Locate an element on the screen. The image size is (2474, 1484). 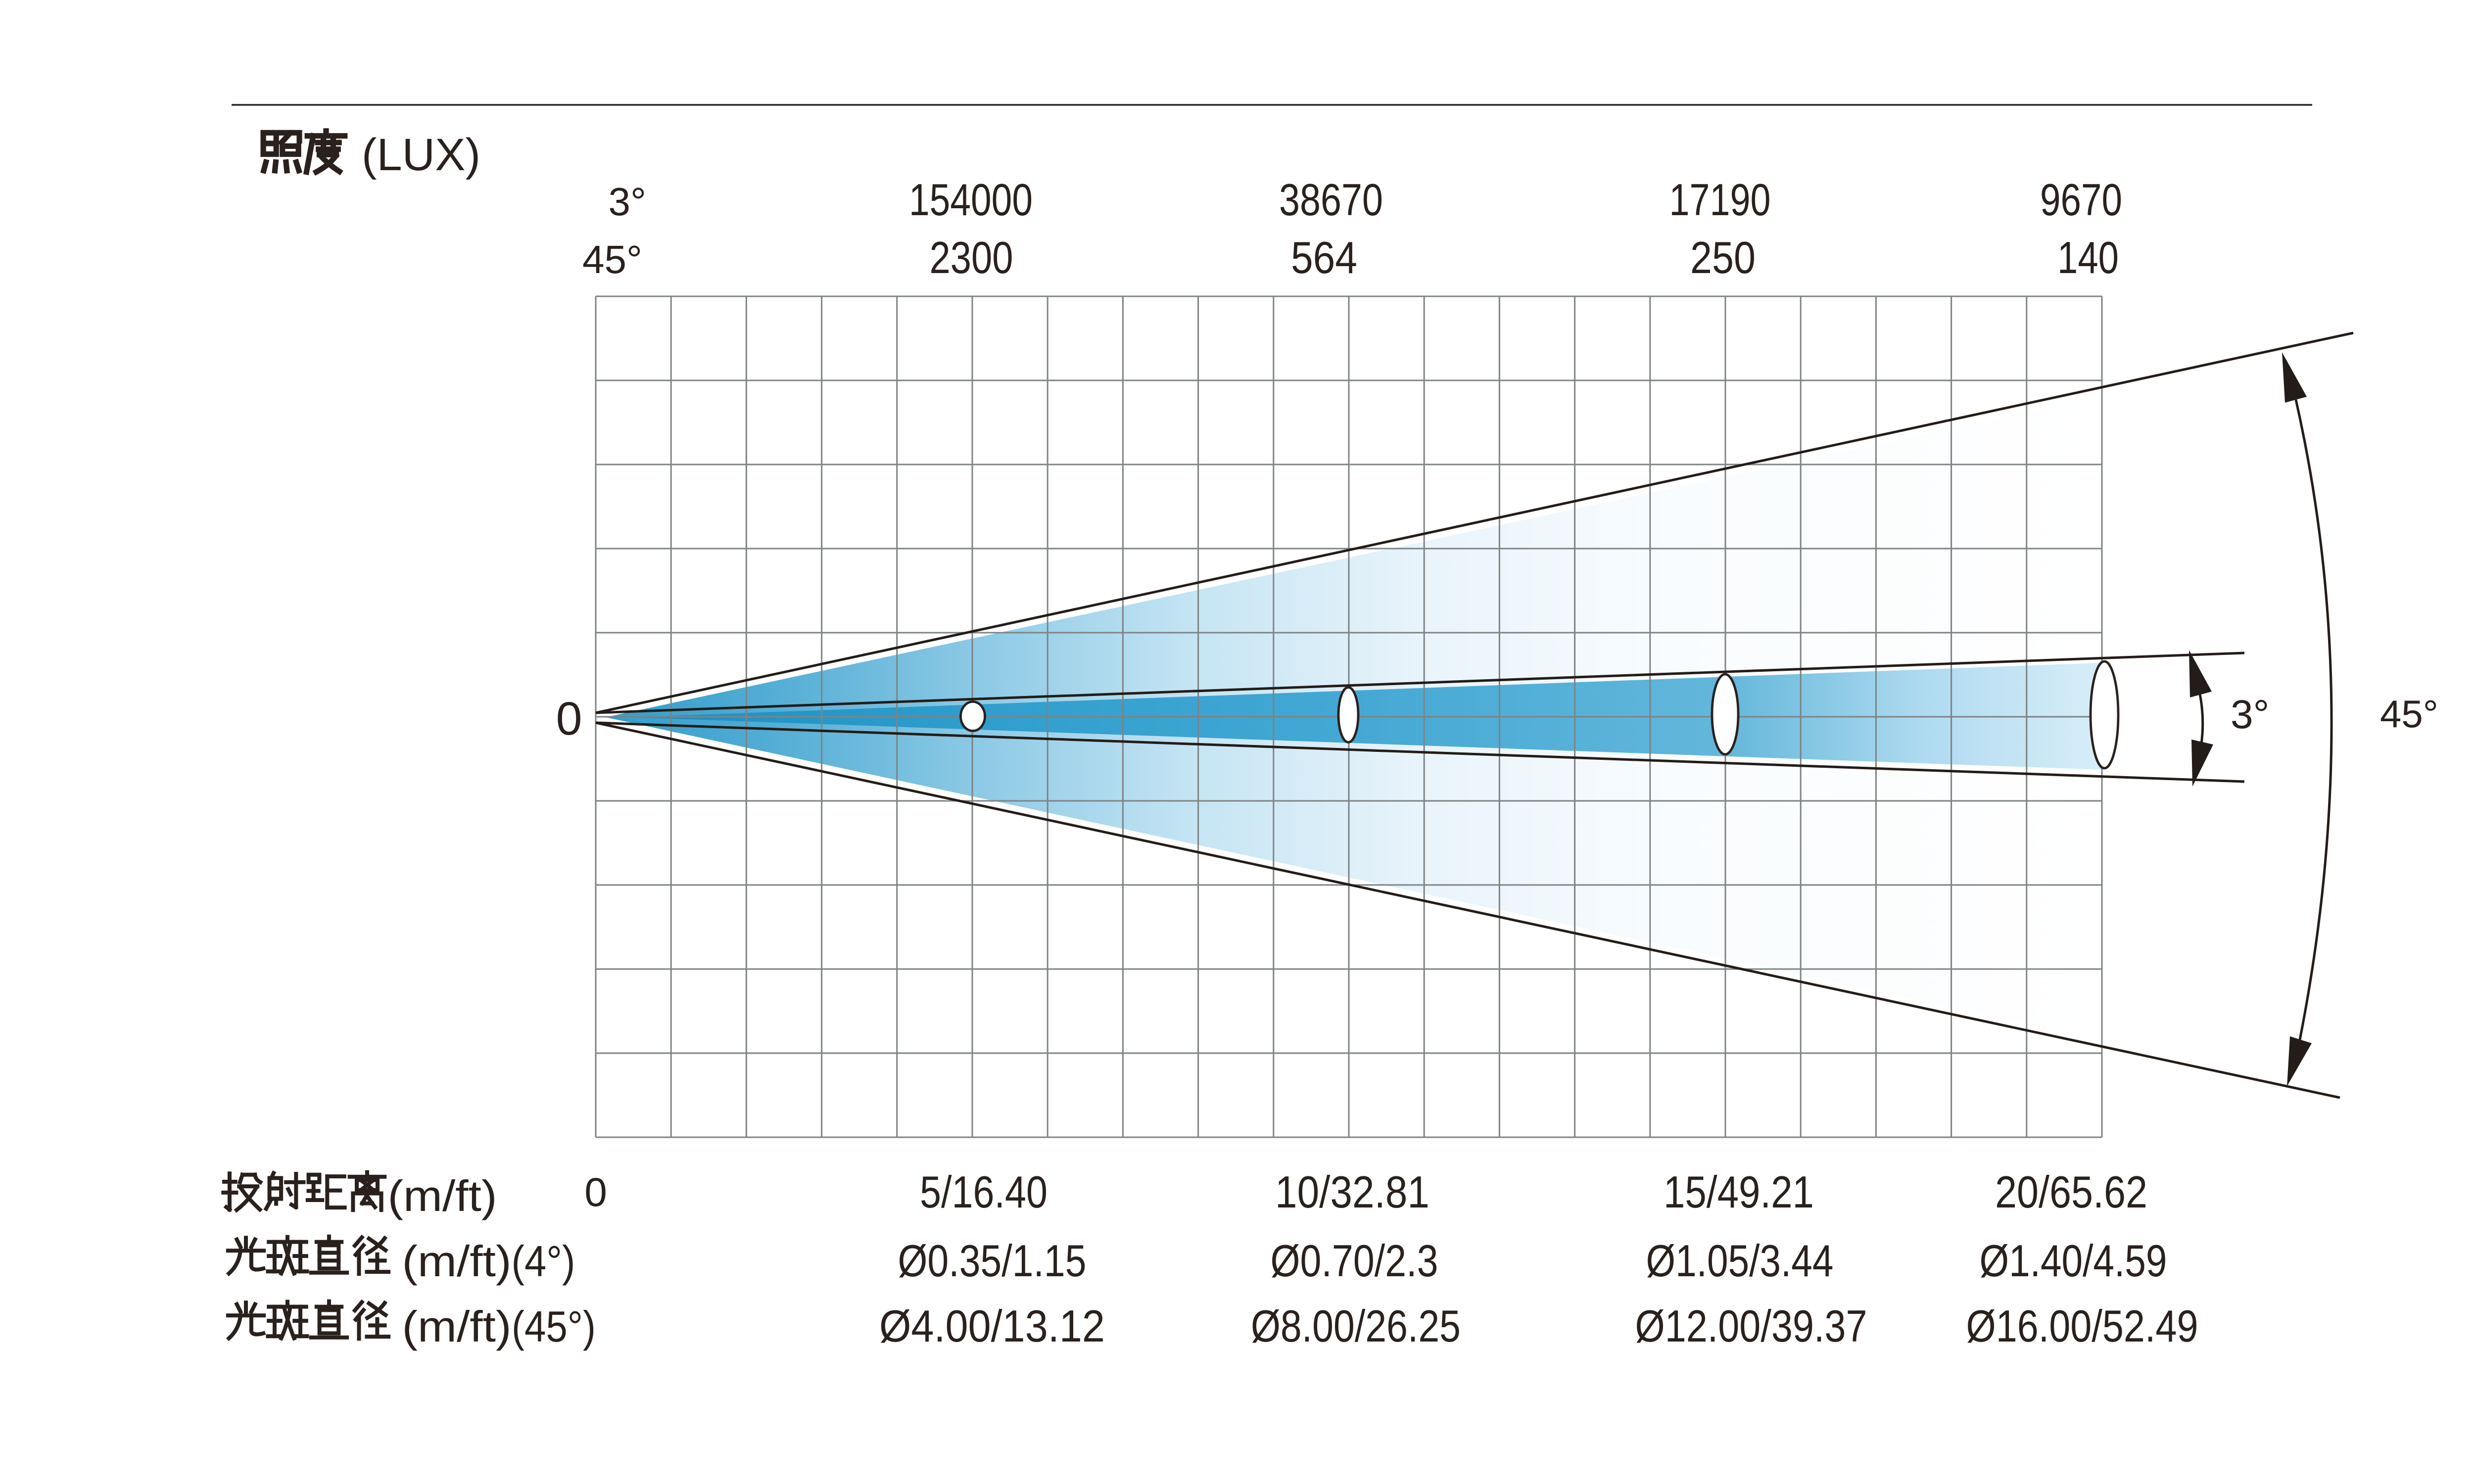
svg-text: 5/16.40 is located at coordinates (984, 1192).